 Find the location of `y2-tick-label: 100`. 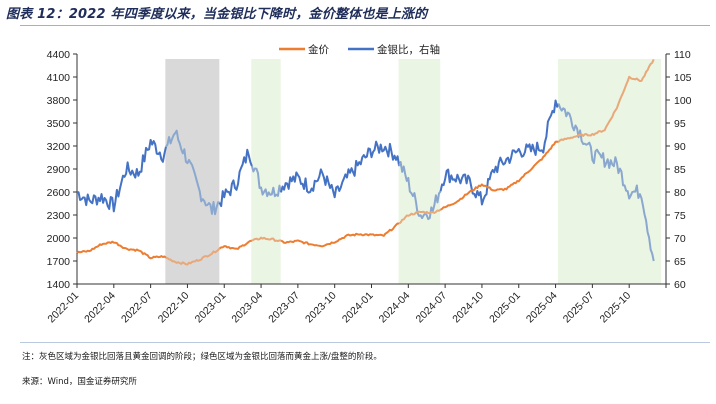

y2-tick-label: 100 is located at coordinates (683, 101).